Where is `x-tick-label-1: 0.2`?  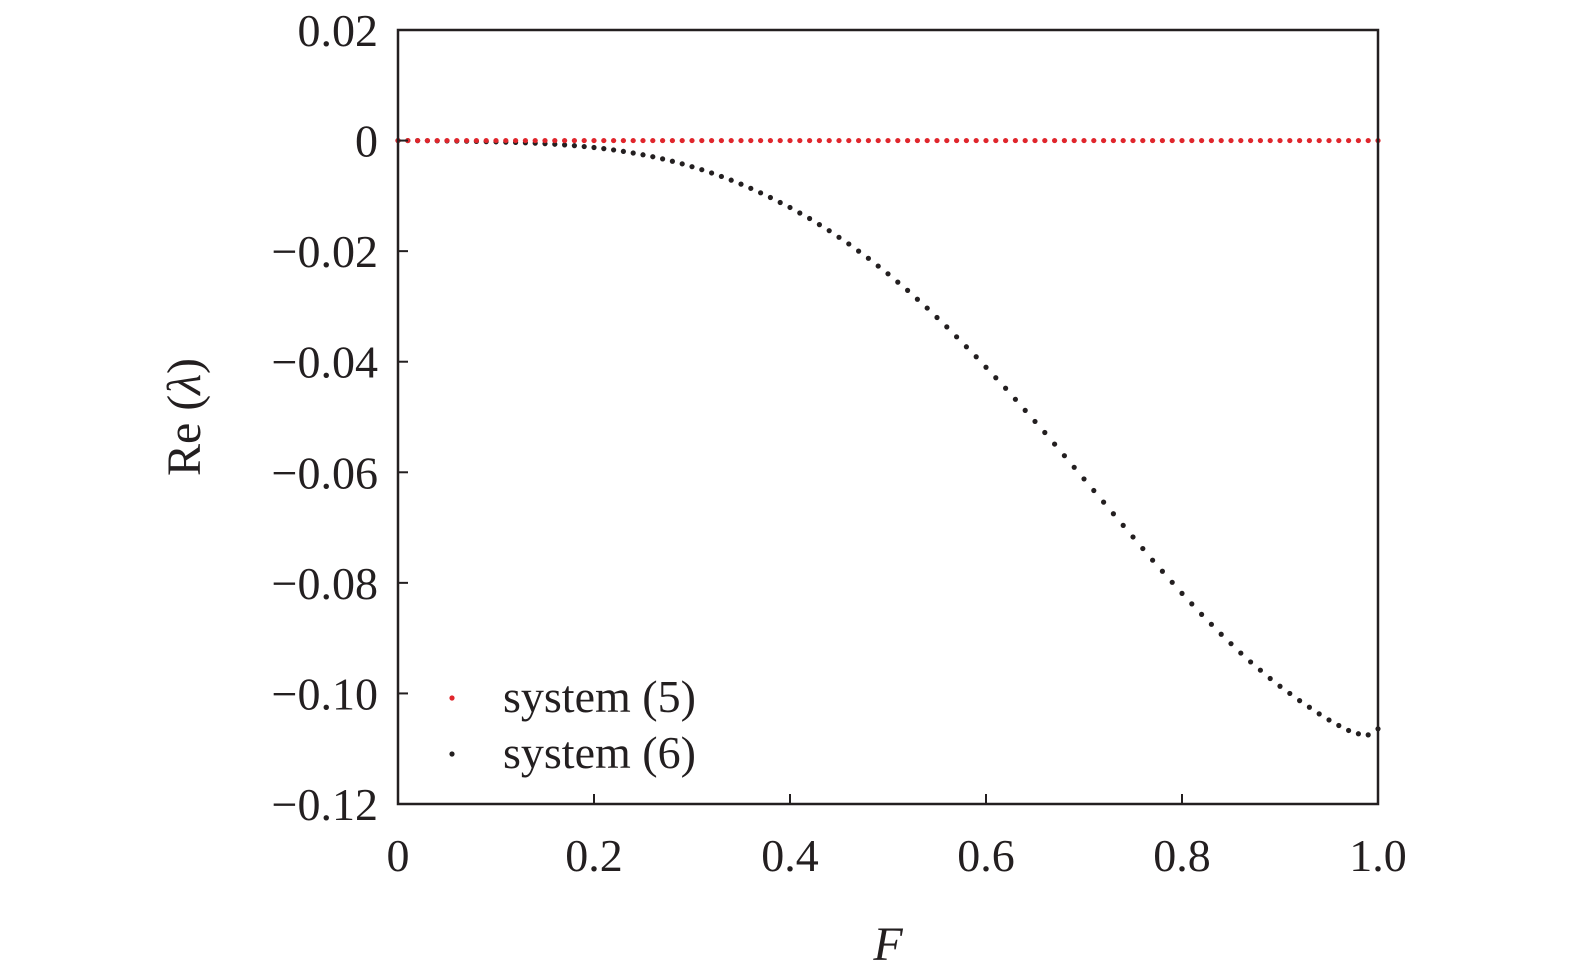
x-tick-label-1: 0.2 is located at coordinates (594, 855).